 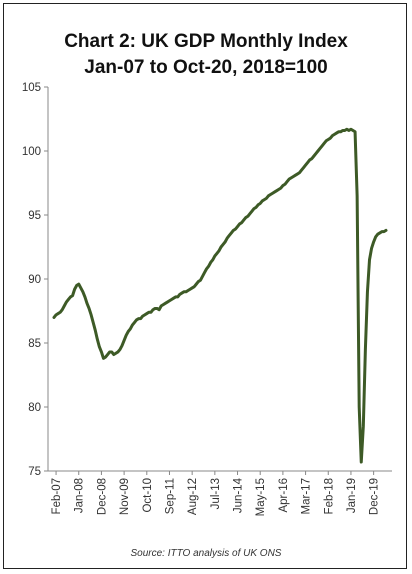 I want to click on y-tick-label: 100, so click(x=31, y=152).